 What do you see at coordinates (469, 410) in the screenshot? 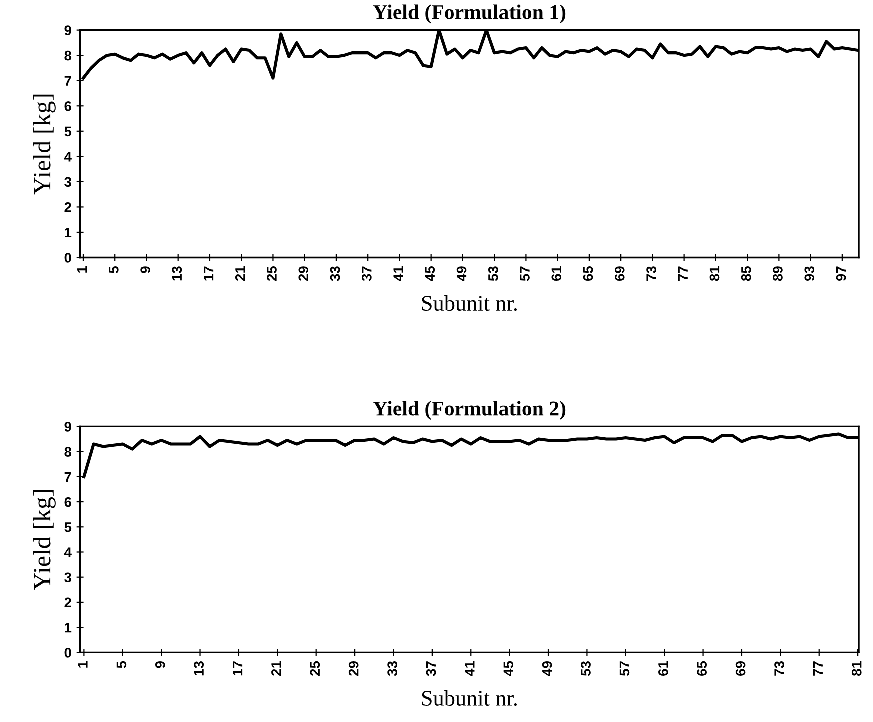
I see `chart-title: Yield (Formulation 2)` at bounding box center [469, 410].